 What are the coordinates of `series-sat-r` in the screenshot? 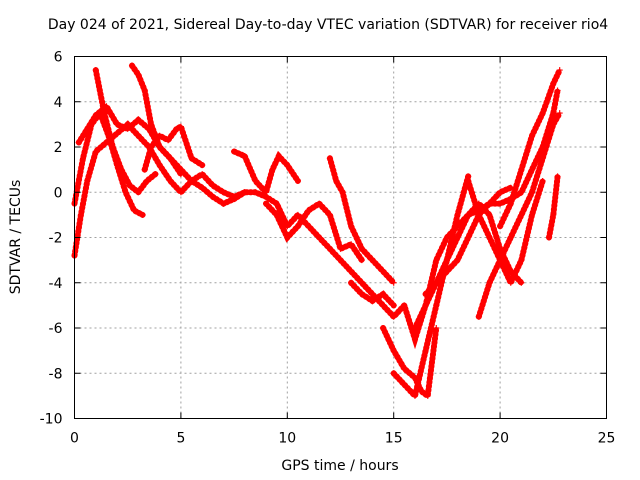 It's located at (553, 207).